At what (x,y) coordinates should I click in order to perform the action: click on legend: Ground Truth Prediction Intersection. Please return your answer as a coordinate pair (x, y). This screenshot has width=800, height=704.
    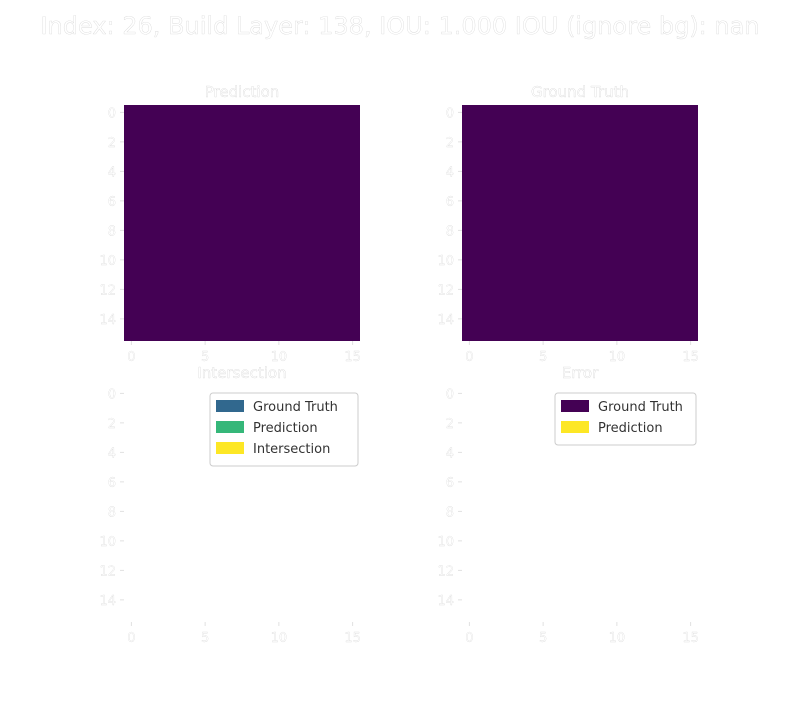
    Looking at the image, I should click on (284, 429).